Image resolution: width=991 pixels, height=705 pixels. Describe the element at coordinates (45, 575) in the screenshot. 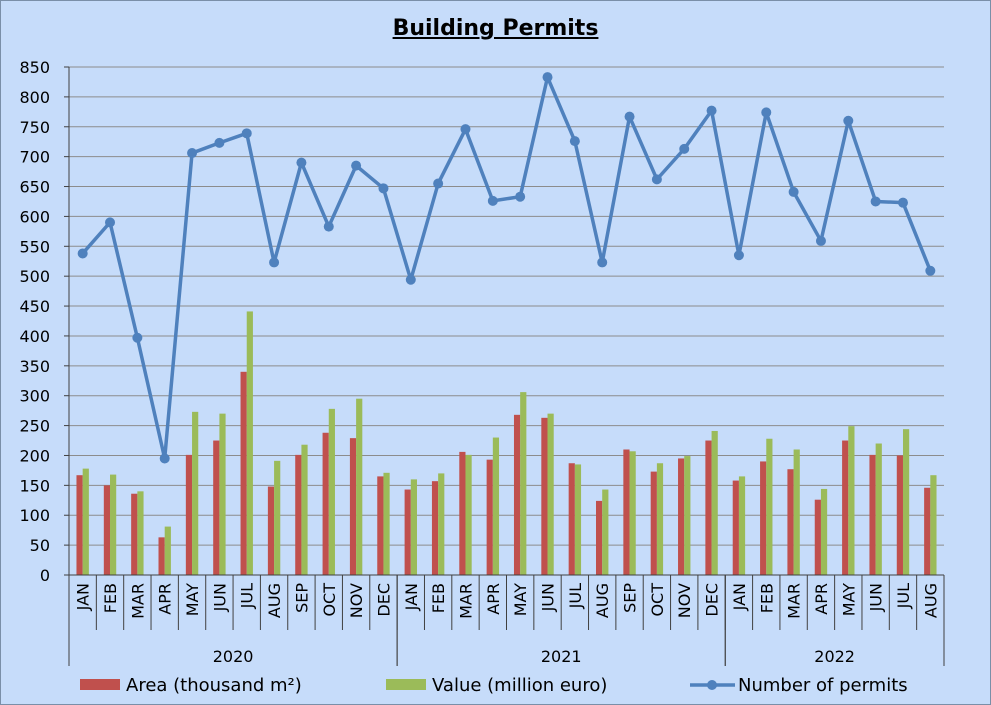

I see `y-tick-label: 0` at that location.